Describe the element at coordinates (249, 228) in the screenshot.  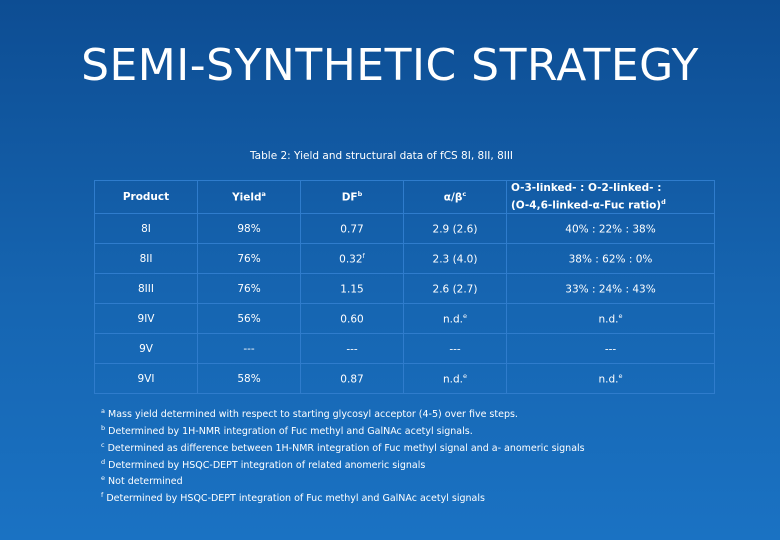
I see `cell-yield: 98%` at that location.